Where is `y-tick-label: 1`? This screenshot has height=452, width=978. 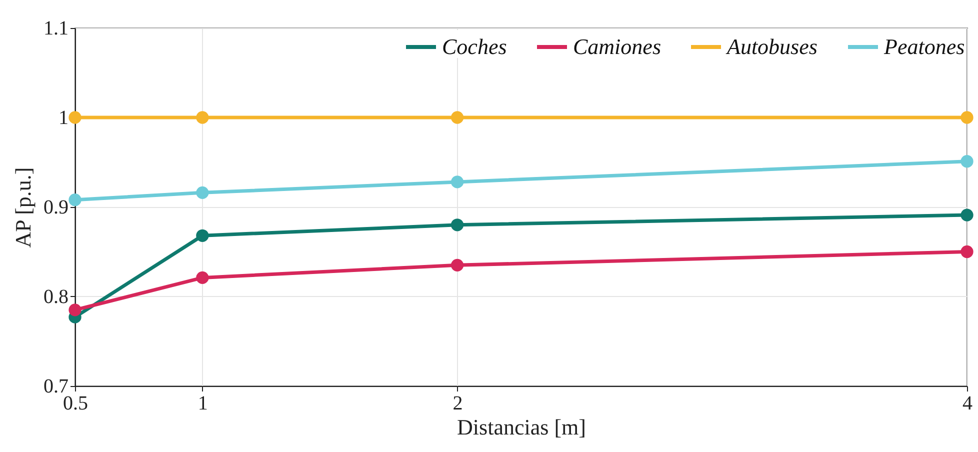 y-tick-label: 1 is located at coordinates (63, 118).